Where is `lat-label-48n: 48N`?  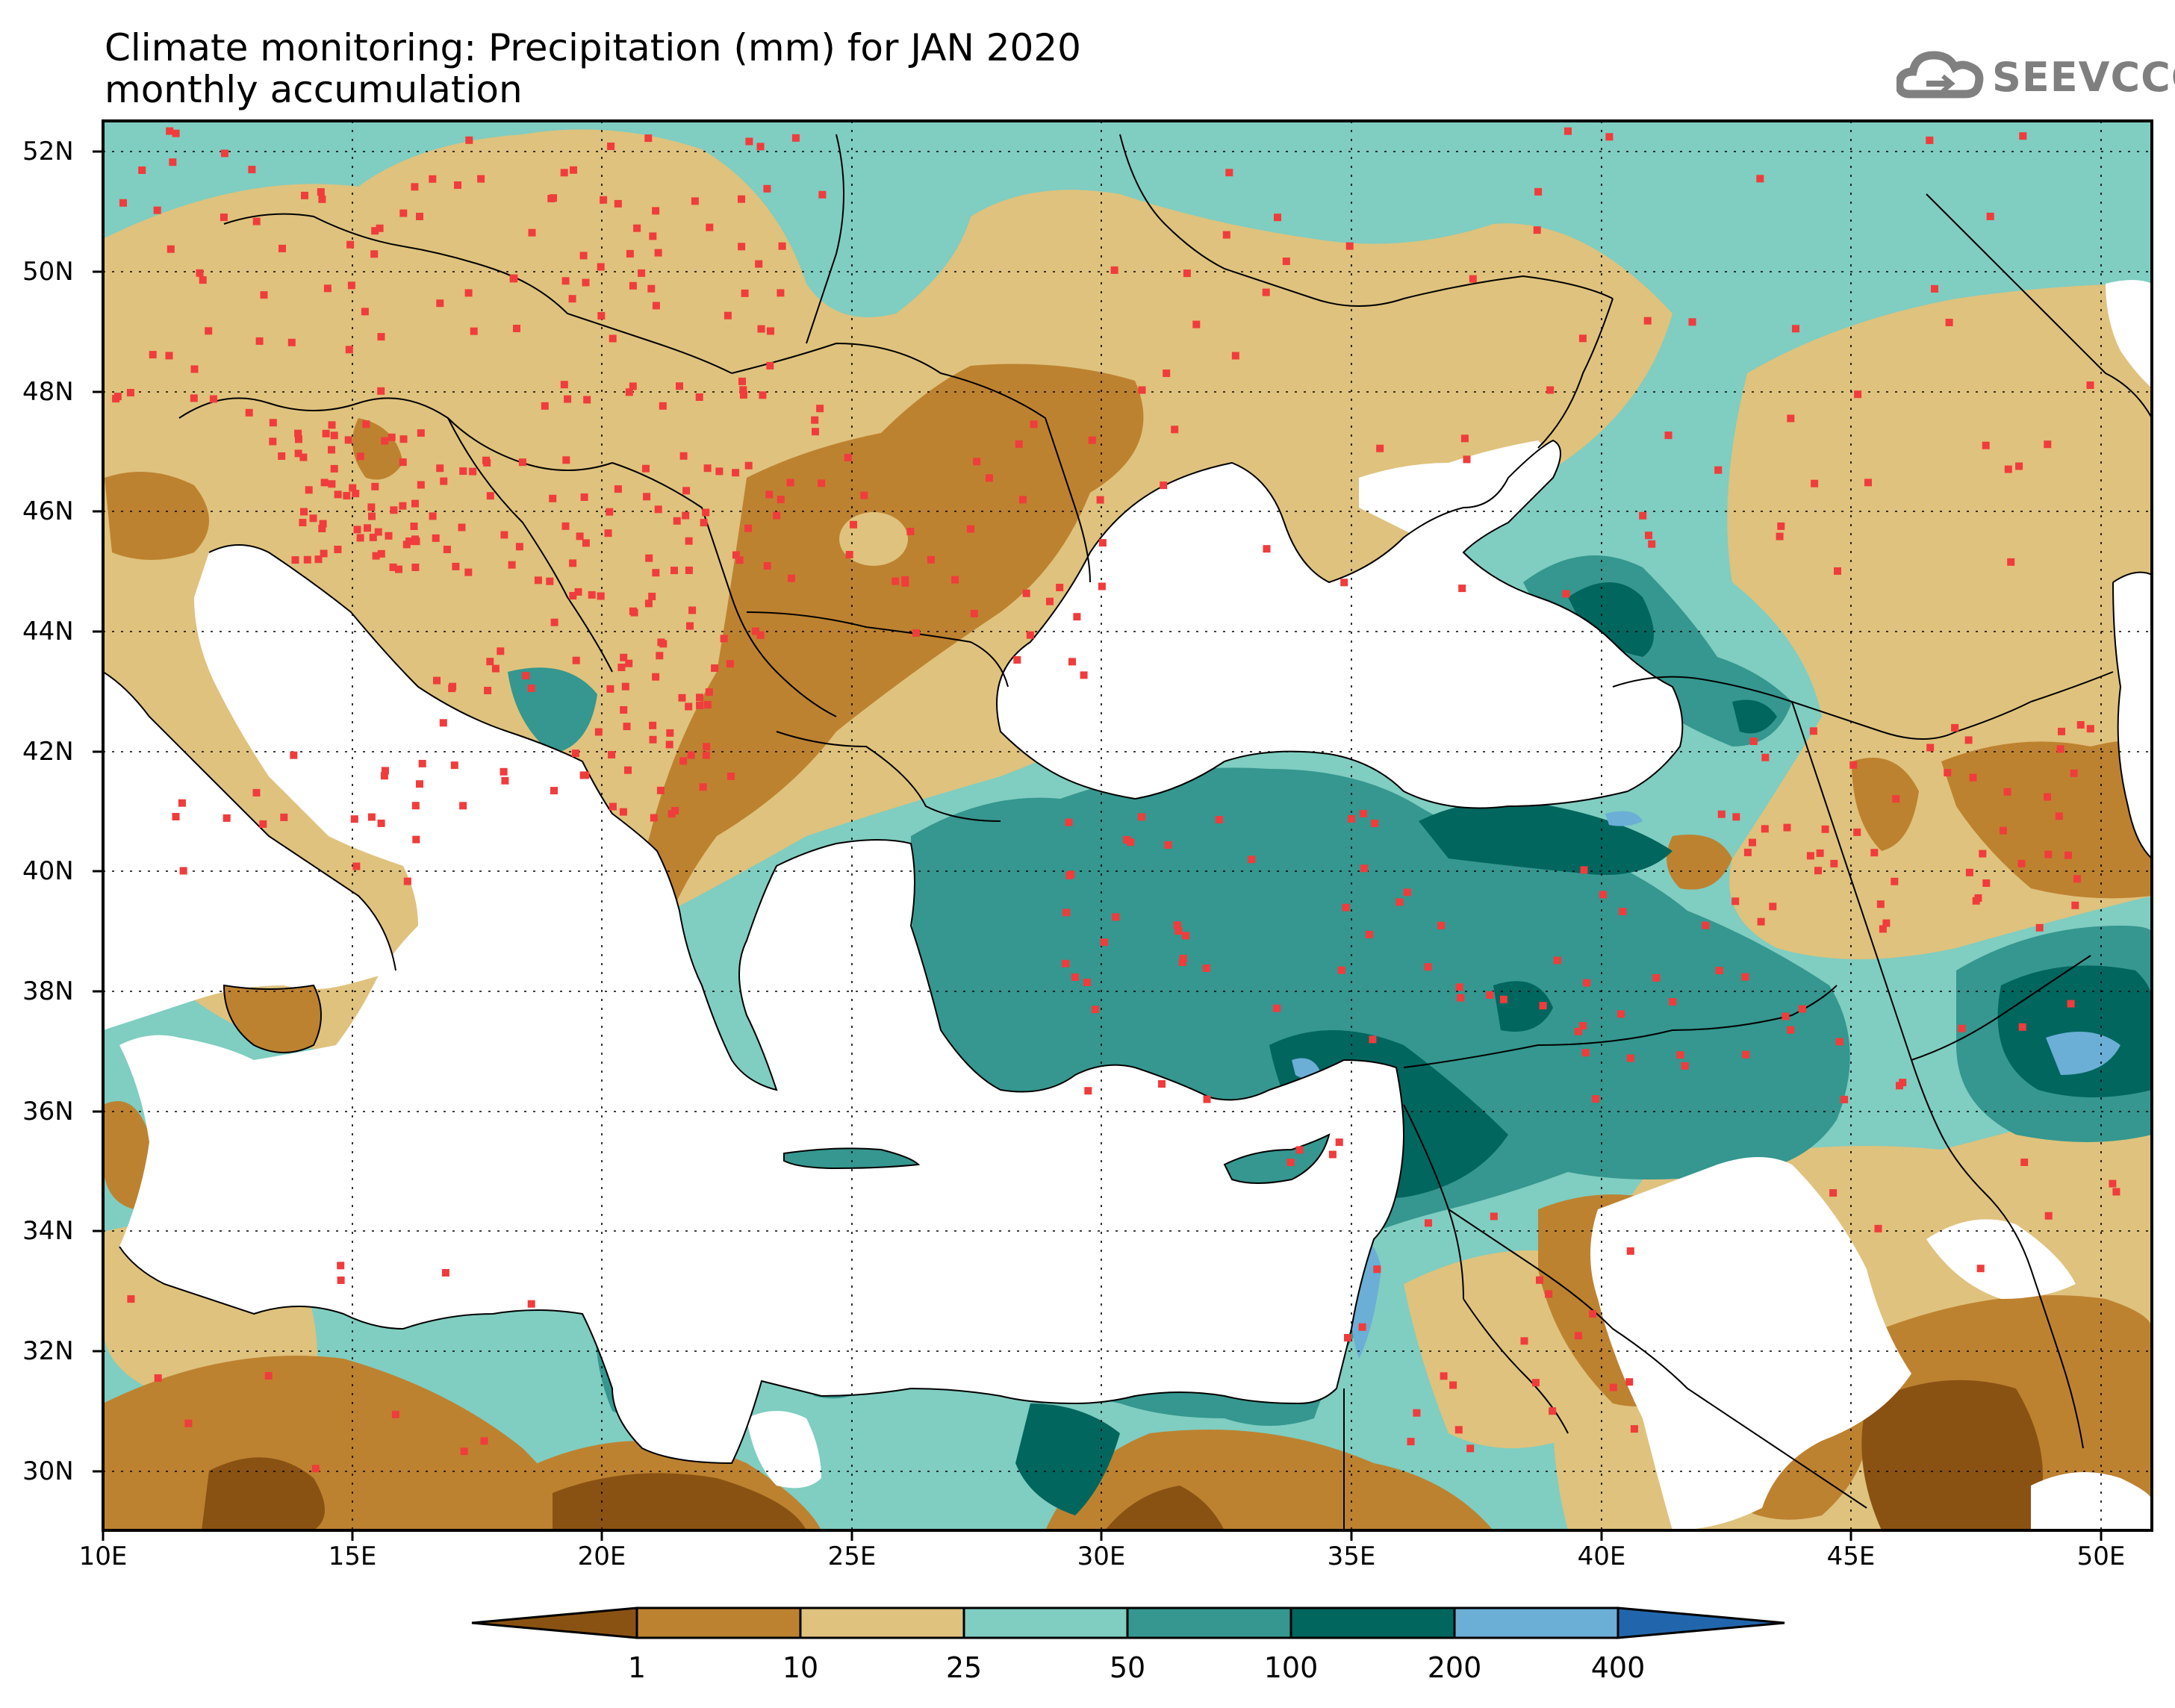
lat-label-48n: 48N is located at coordinates (48, 392).